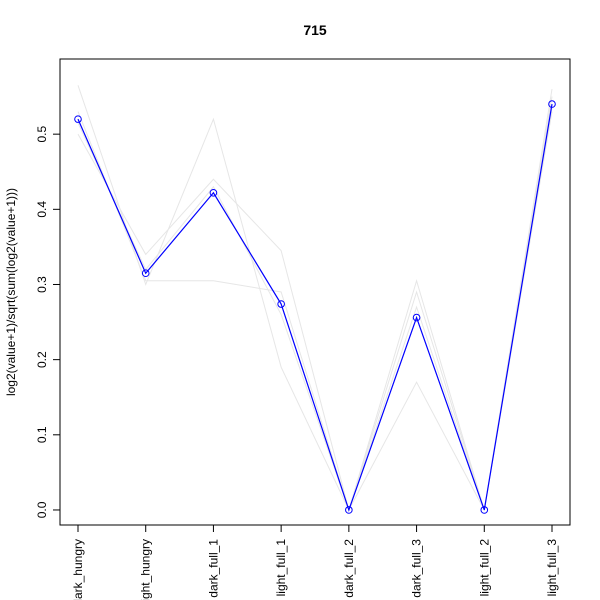 This screenshot has width=600, height=600. What do you see at coordinates (484, 568) in the screenshot?
I see `x-tick-label: light_full_2` at bounding box center [484, 568].